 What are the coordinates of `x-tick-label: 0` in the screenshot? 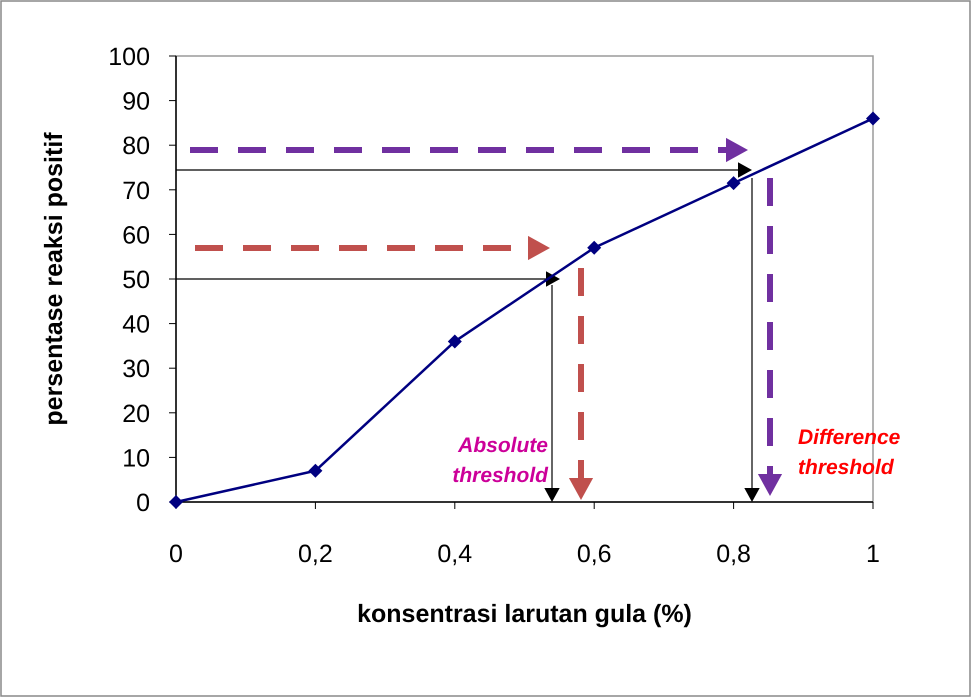 It's located at (176, 554).